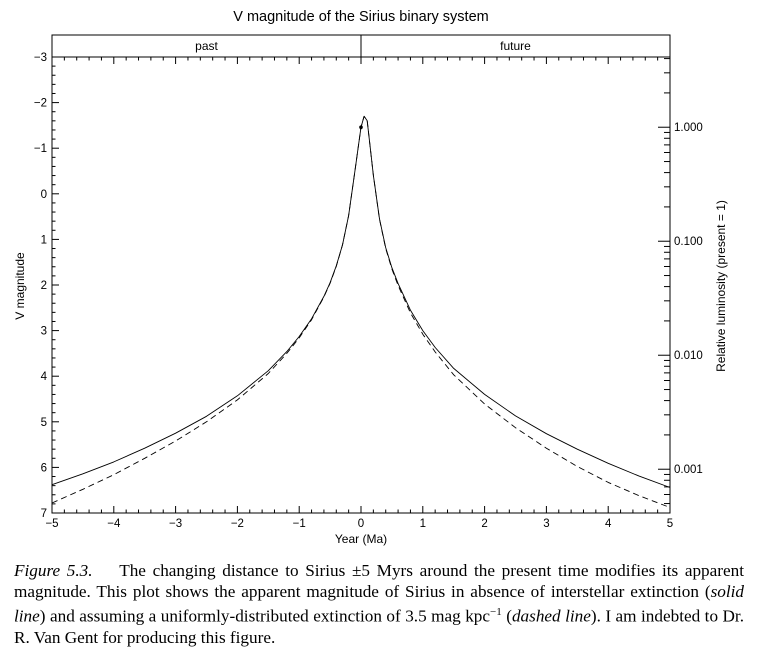 The width and height of the screenshot is (758, 651). What do you see at coordinates (44, 468) in the screenshot?
I see `y-tick-label: 6` at bounding box center [44, 468].